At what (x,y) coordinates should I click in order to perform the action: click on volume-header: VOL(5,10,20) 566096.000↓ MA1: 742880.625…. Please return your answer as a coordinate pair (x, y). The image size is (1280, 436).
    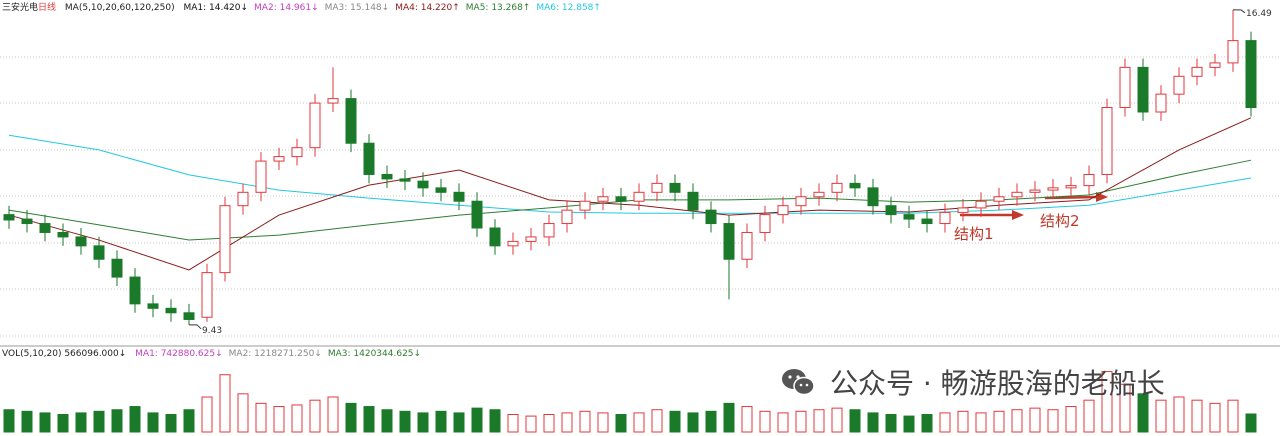
    Looking at the image, I should click on (214, 354).